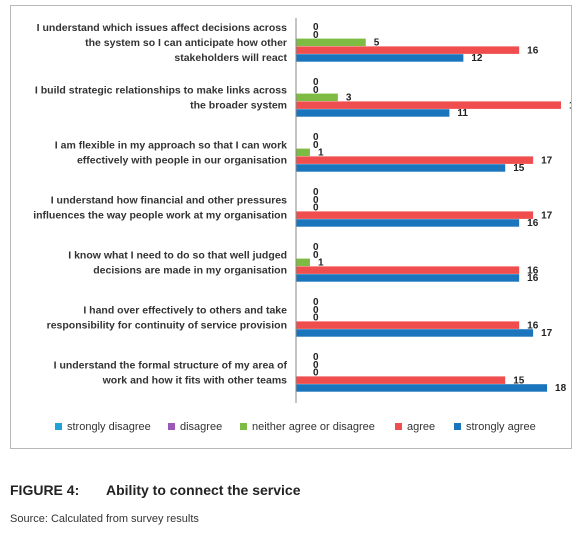 Image resolution: width=580 pixels, height=533 pixels. I want to click on data-label: 11, so click(462, 113).